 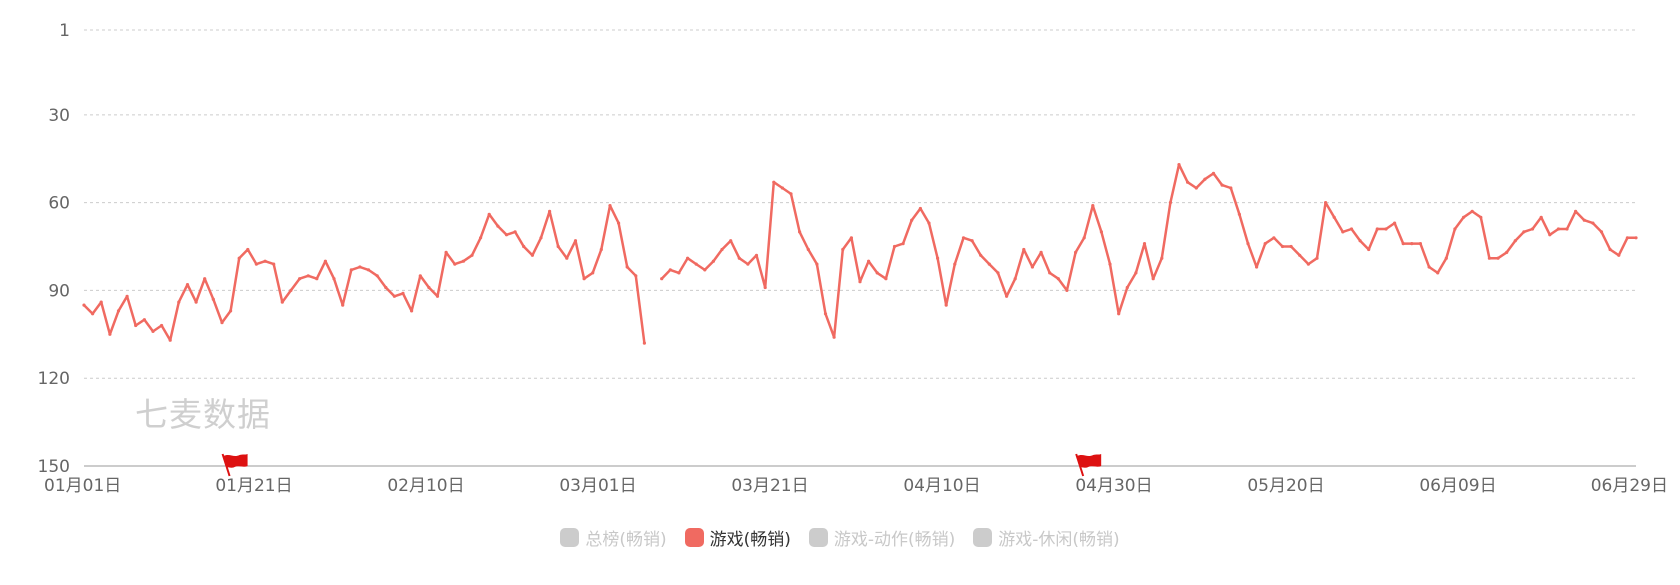 What do you see at coordinates (364, 274) in the screenshot?
I see `series-line` at bounding box center [364, 274].